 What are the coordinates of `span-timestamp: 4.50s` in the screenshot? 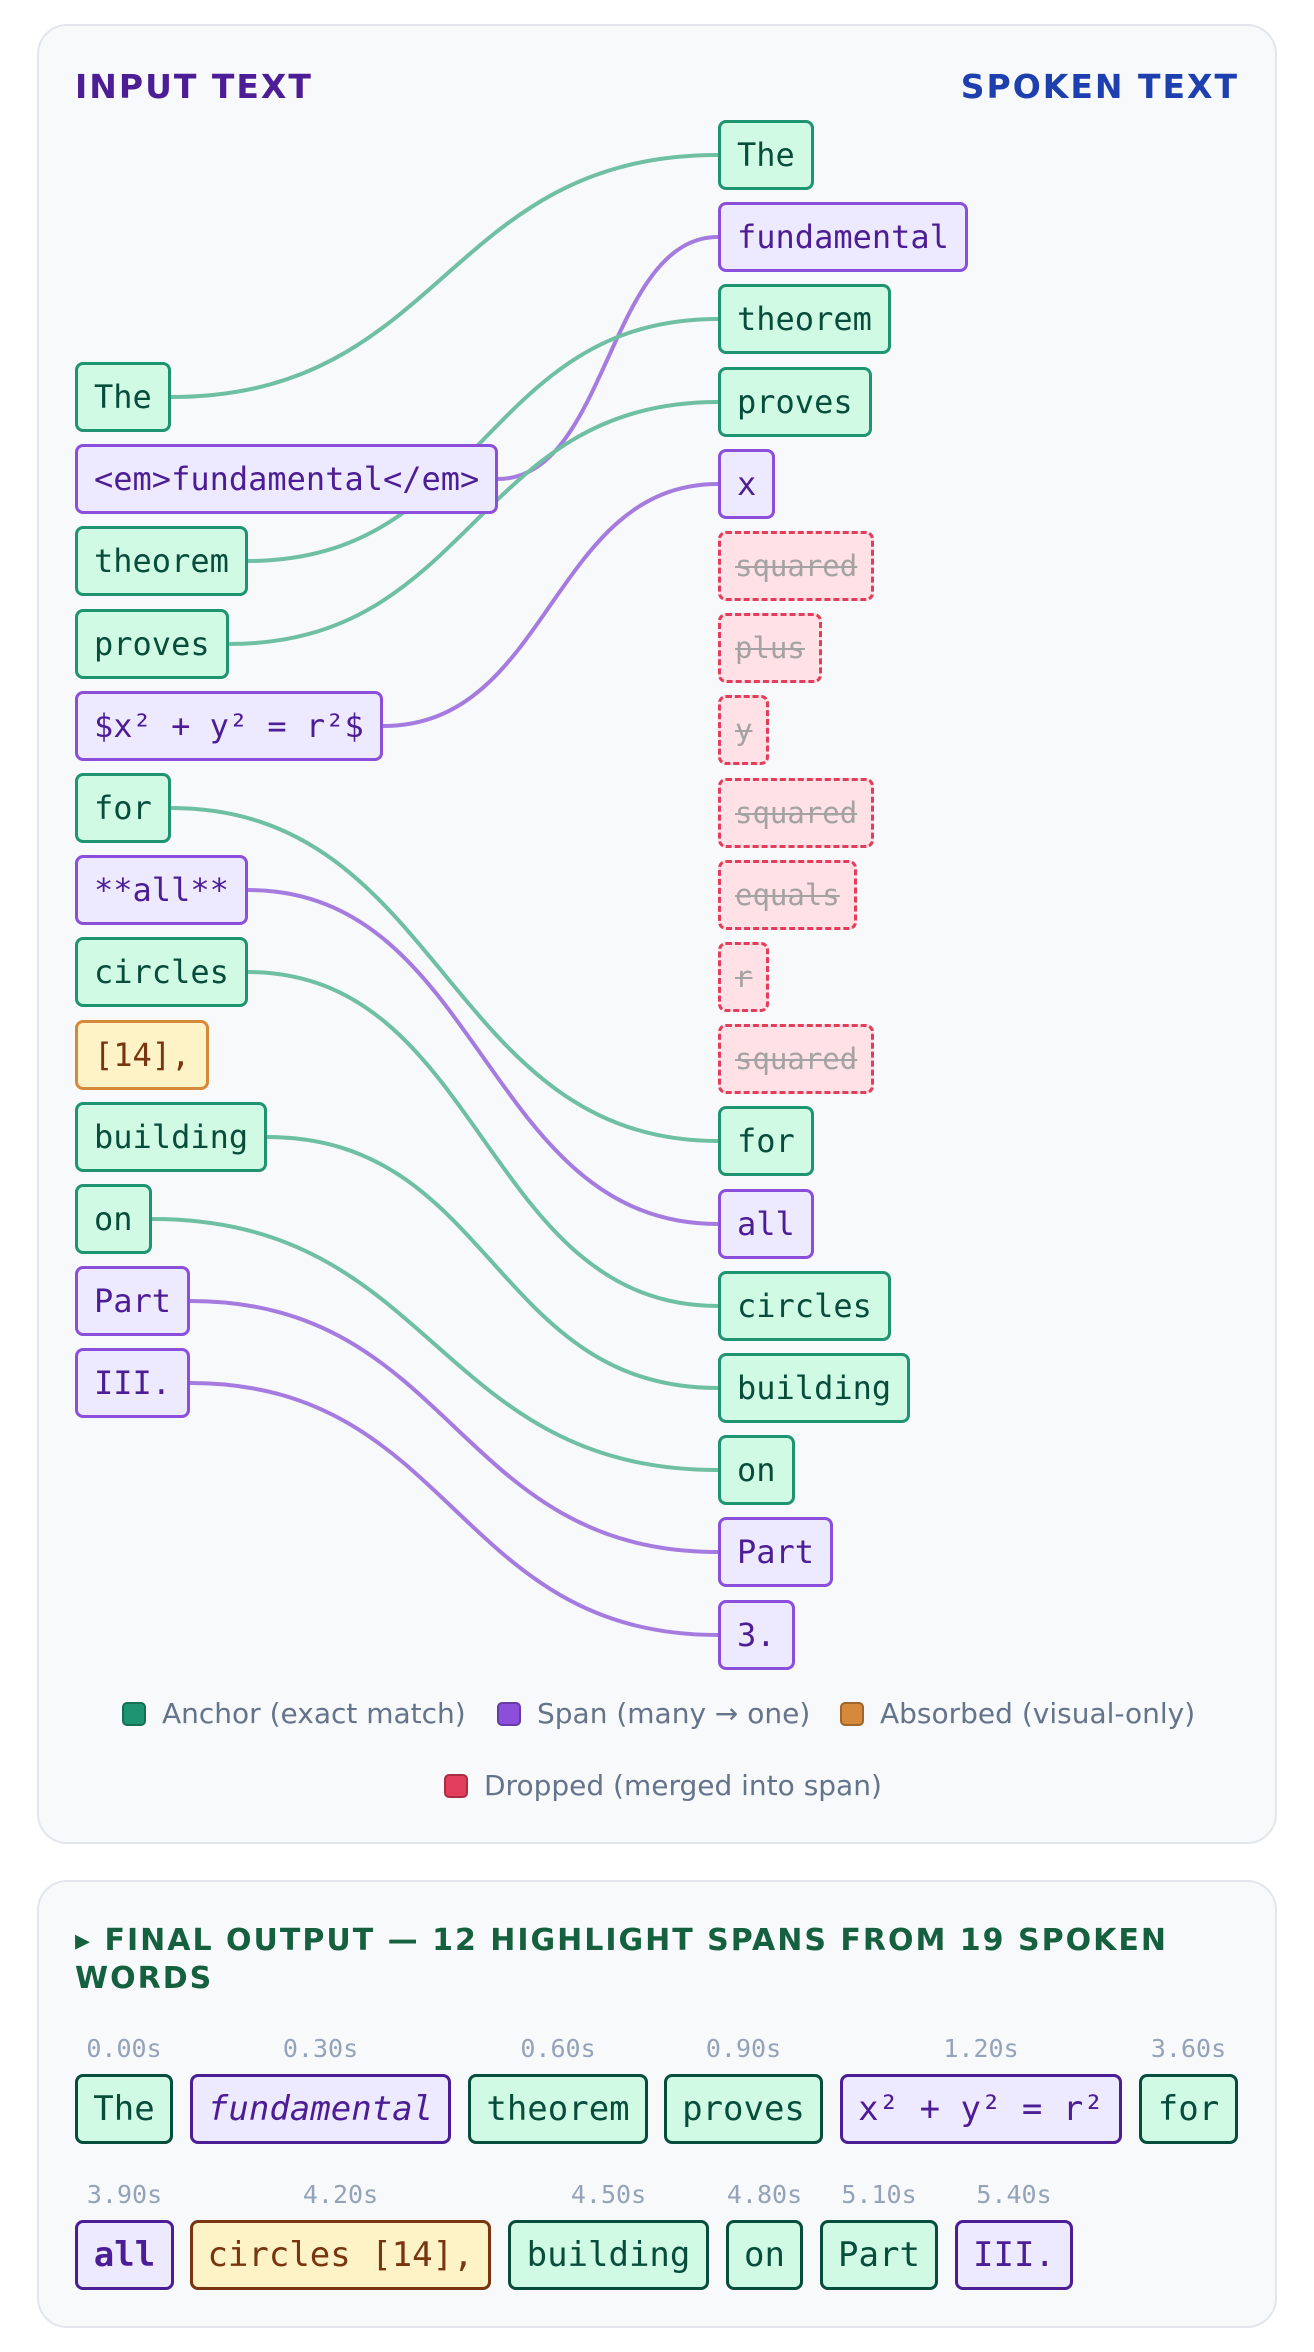 It's located at (608, 2194).